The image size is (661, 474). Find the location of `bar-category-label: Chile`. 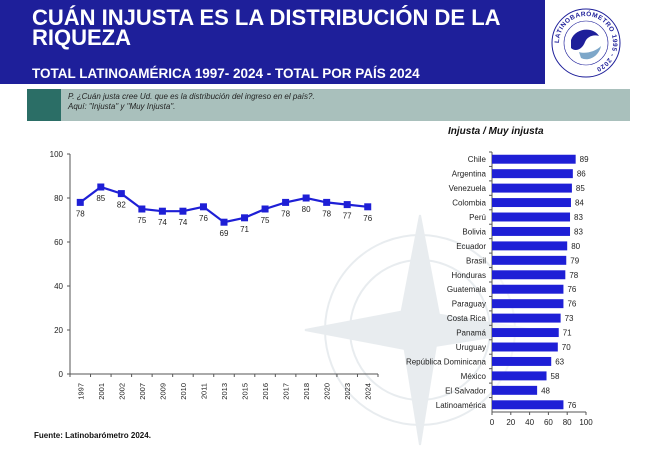

bar-category-label: Chile is located at coordinates (477, 159).